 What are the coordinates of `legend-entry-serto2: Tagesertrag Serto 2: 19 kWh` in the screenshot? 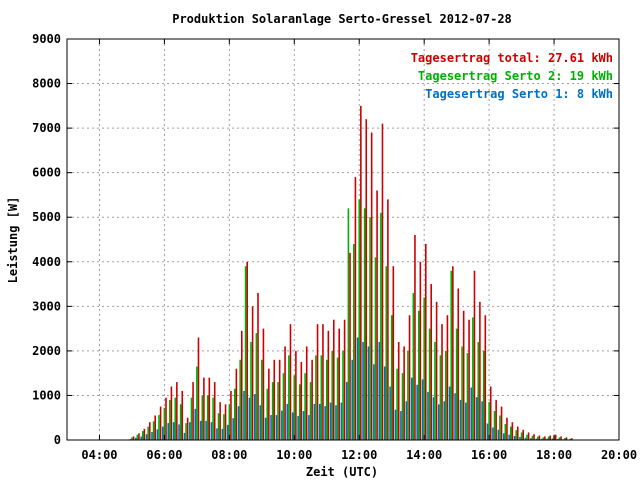 It's located at (515, 76).